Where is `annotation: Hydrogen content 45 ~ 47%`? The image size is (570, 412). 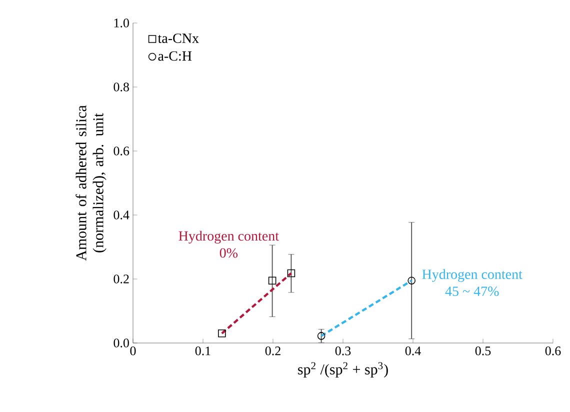
annotation: Hydrogen content 45 ~ 47% is located at coordinates (472, 282).